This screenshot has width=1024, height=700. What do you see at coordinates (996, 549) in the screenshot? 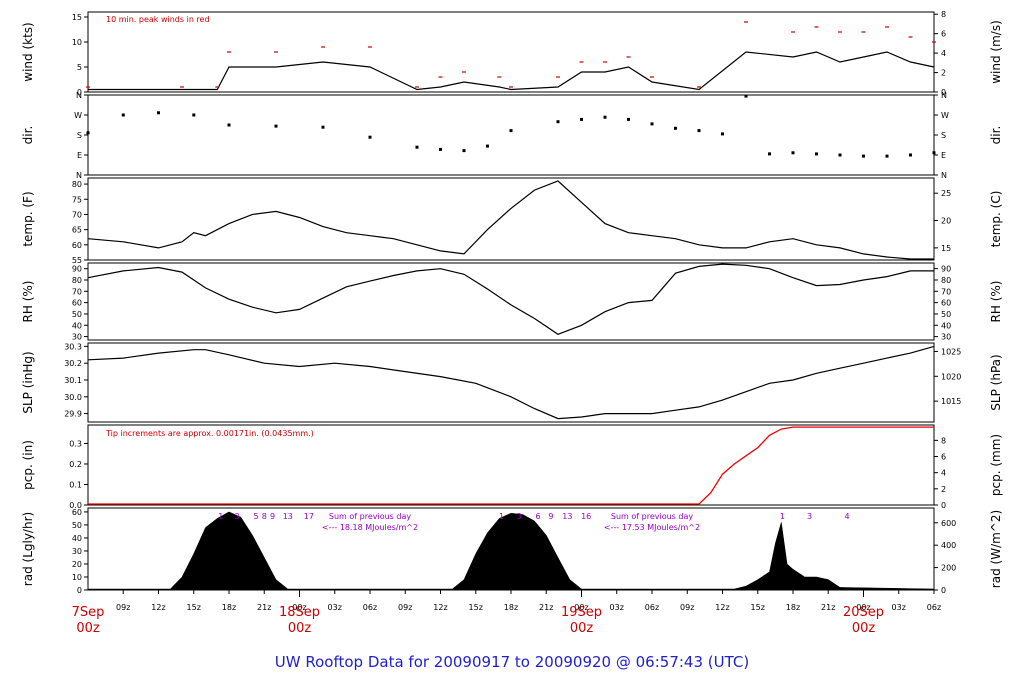
I see `rad-right-axis-label: rad (W/m^2)` at bounding box center [996, 549].